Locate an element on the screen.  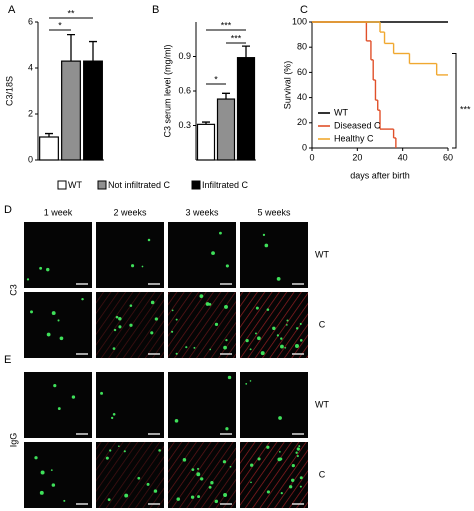
panel-letter: B is located at coordinates (155, 10).